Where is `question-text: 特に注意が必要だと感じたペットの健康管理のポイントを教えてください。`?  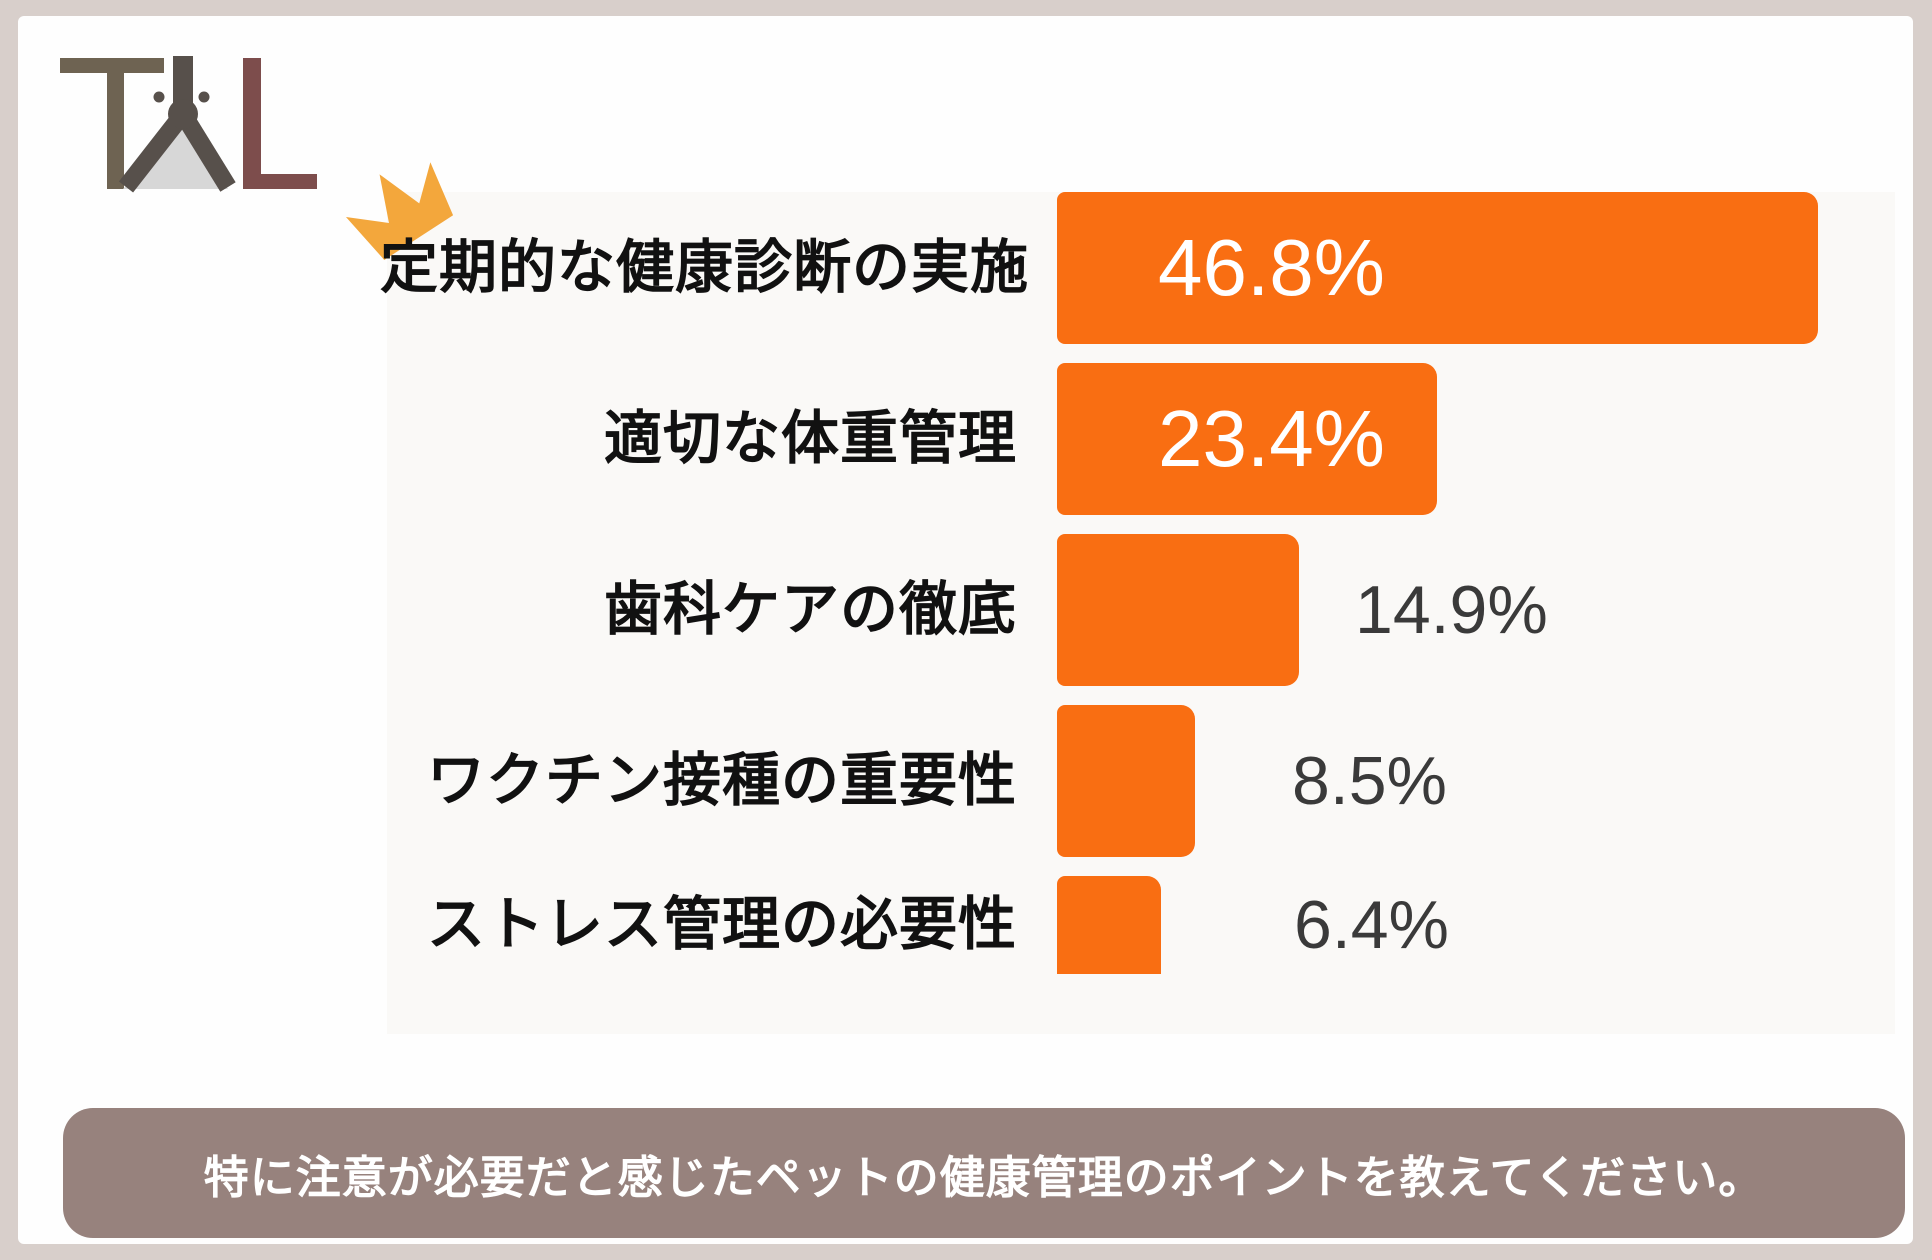 question-text: 特に注意が必要だと感じたペットの健康管理のポイントを教えてください。 is located at coordinates (984, 1177).